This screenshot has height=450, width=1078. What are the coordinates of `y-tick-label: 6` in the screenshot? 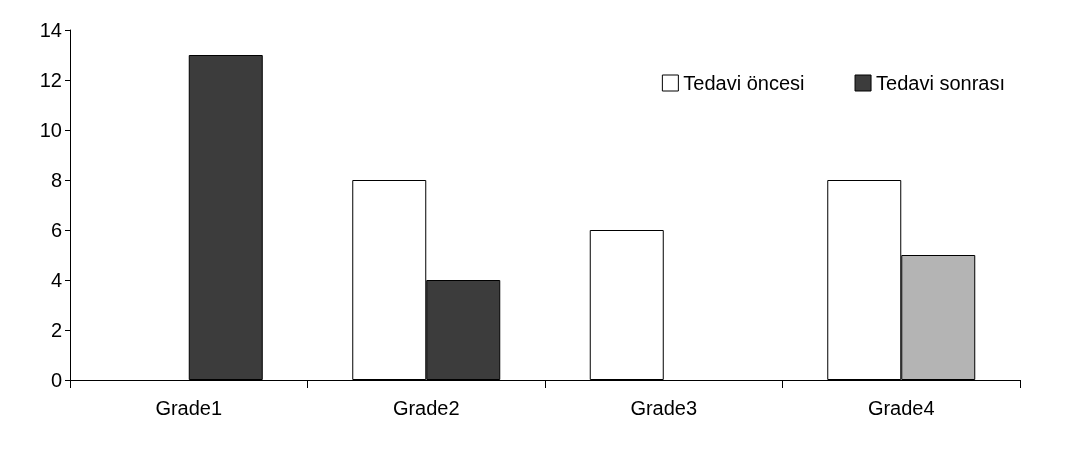 It's located at (56, 230).